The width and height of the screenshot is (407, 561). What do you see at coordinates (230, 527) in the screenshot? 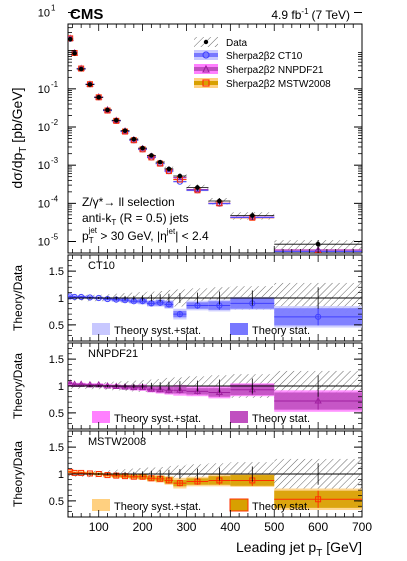
I see `x-tick-label: 400` at bounding box center [230, 527].